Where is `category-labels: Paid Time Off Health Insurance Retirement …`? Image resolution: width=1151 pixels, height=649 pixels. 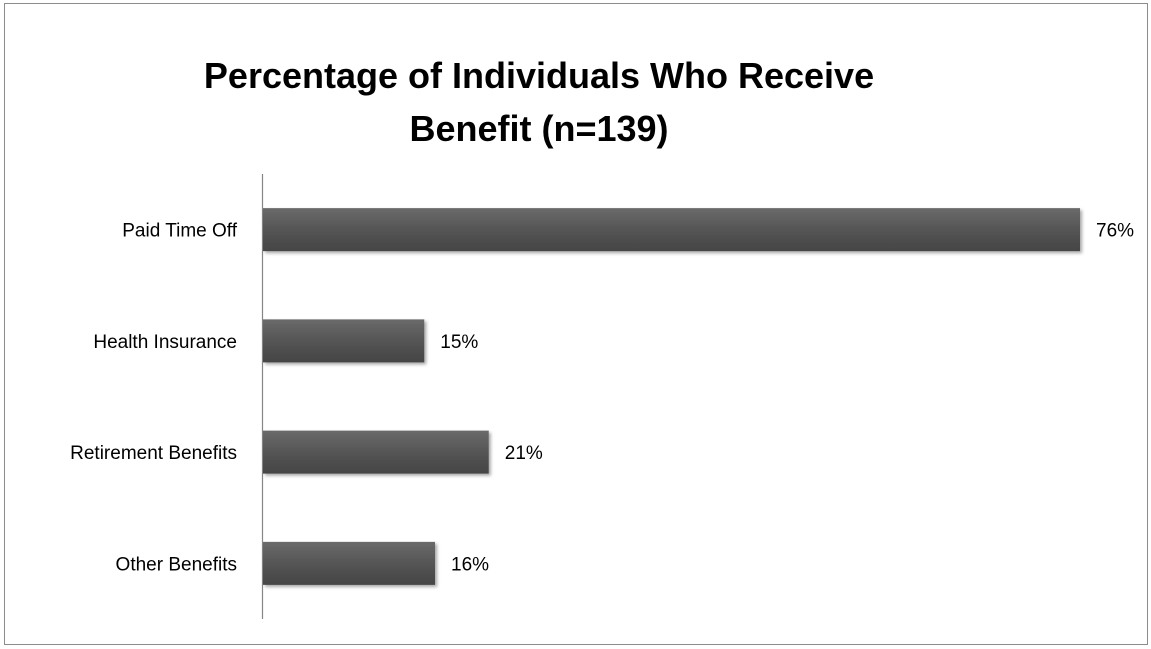 category-labels: Paid Time Off Health Insurance Retirement … is located at coordinates (154, 398).